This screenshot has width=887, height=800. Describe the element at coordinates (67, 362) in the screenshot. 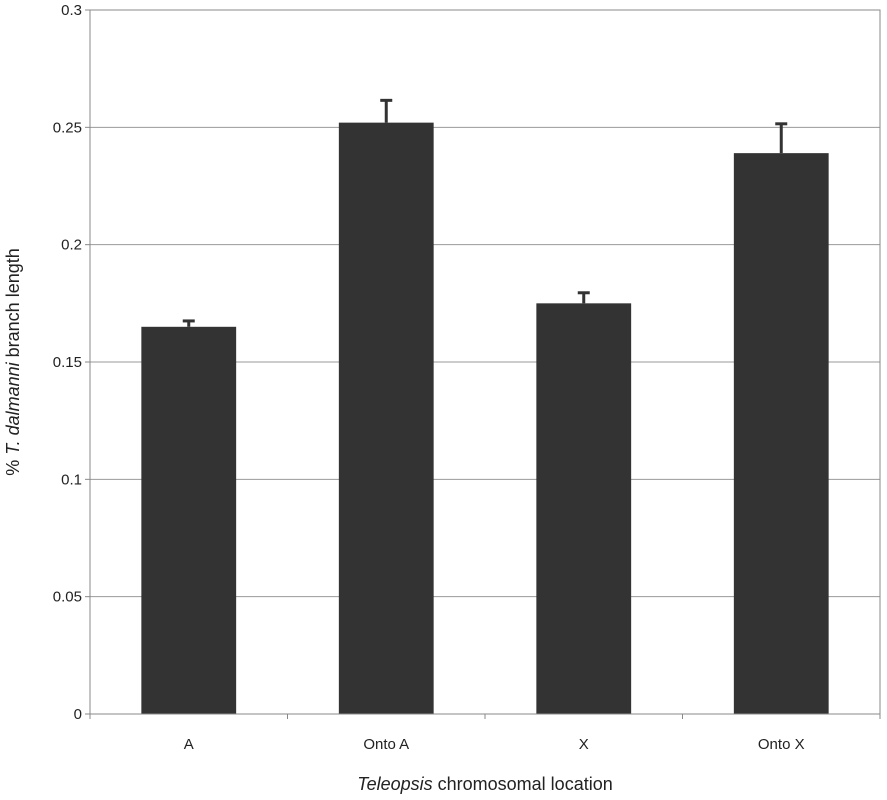

I see `y-tick-label: 0.15` at that location.